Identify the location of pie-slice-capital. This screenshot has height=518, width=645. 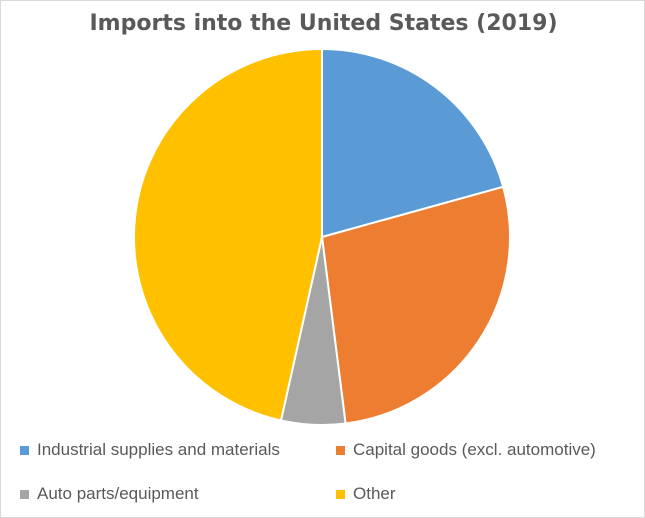
(415, 305).